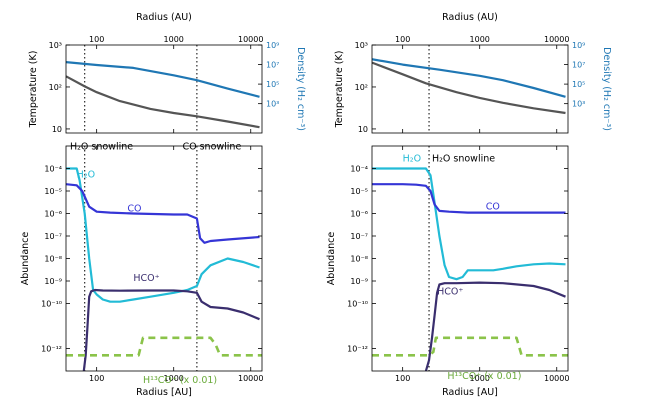 The image size is (653, 409). I want to click on annotation-label: CO snowline, so click(211, 146).